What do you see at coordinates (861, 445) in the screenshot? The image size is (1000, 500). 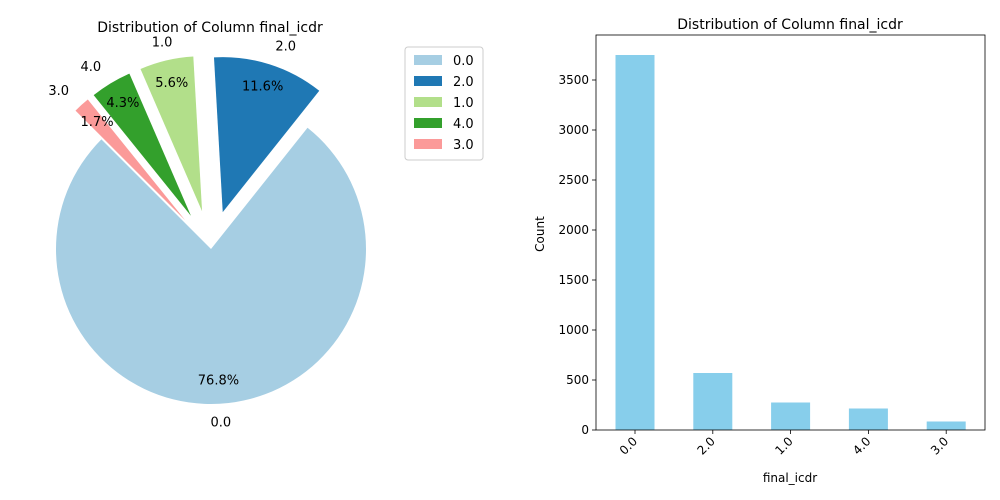 I see `x-tick-label: 4.0` at bounding box center [861, 445].